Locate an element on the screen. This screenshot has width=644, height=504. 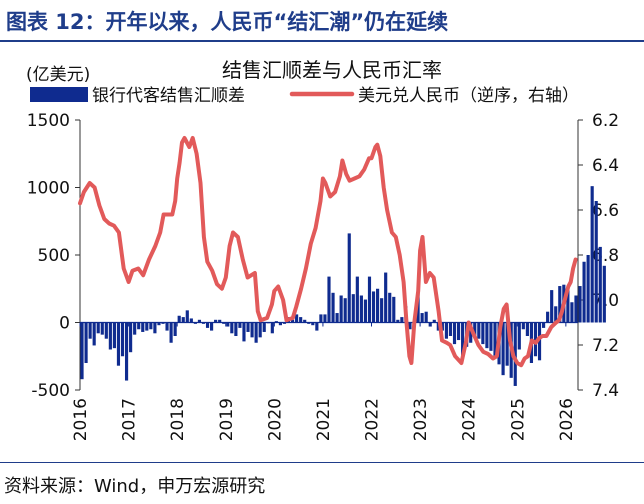
right-tick-label: 6.6 is located at coordinates (605, 211).